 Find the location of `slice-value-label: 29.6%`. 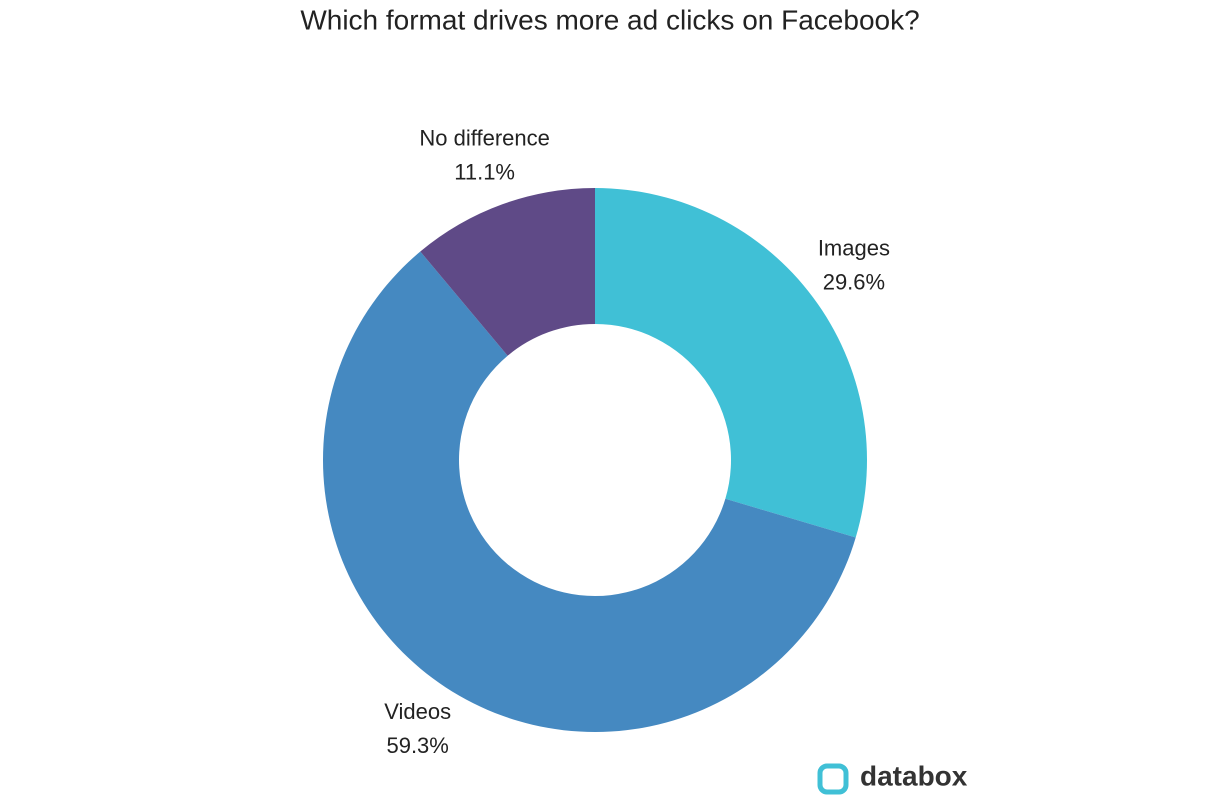

slice-value-label: 29.6% is located at coordinates (854, 282).